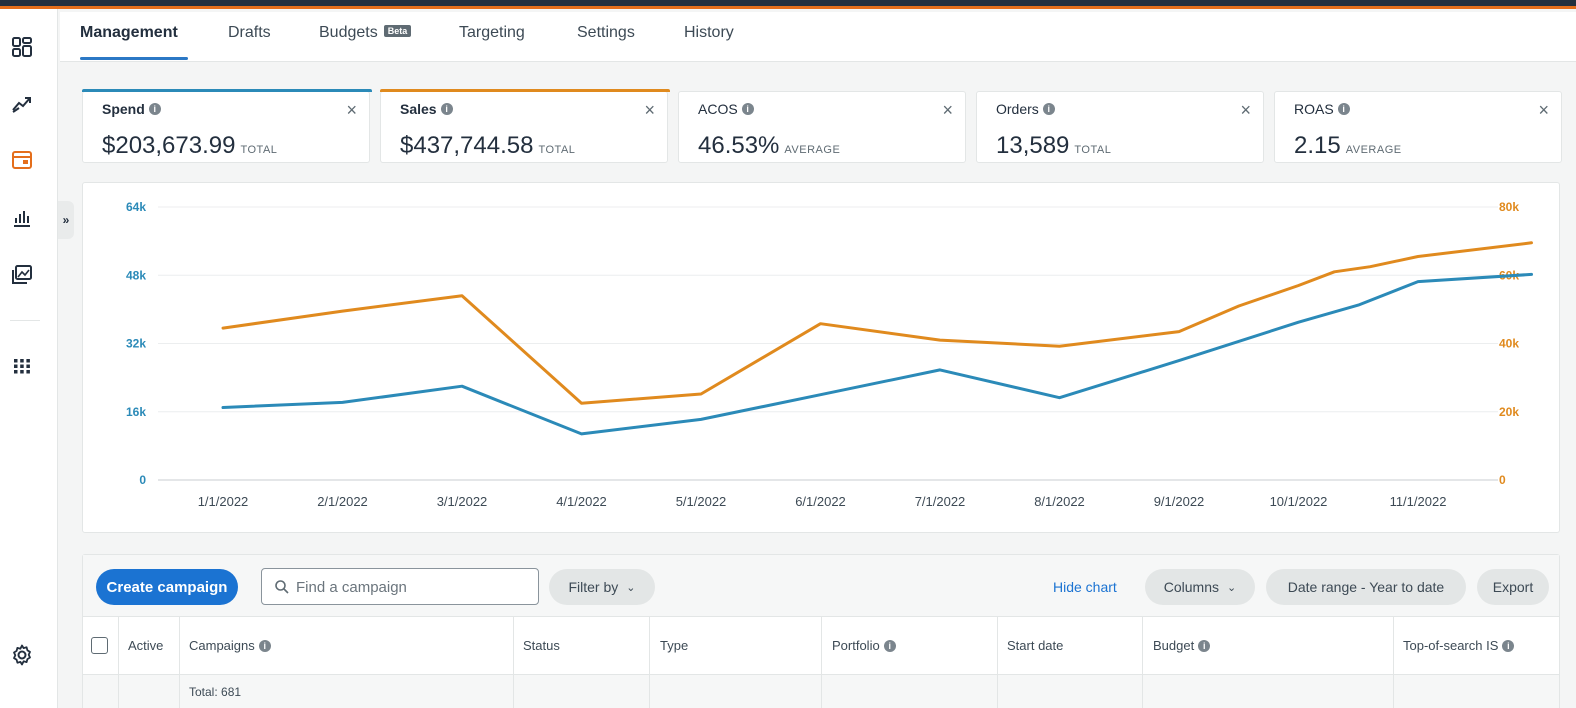 Image resolution: width=1576 pixels, height=708 pixels. Describe the element at coordinates (22, 366) in the screenshot. I see `apps-grid-icon` at that location.